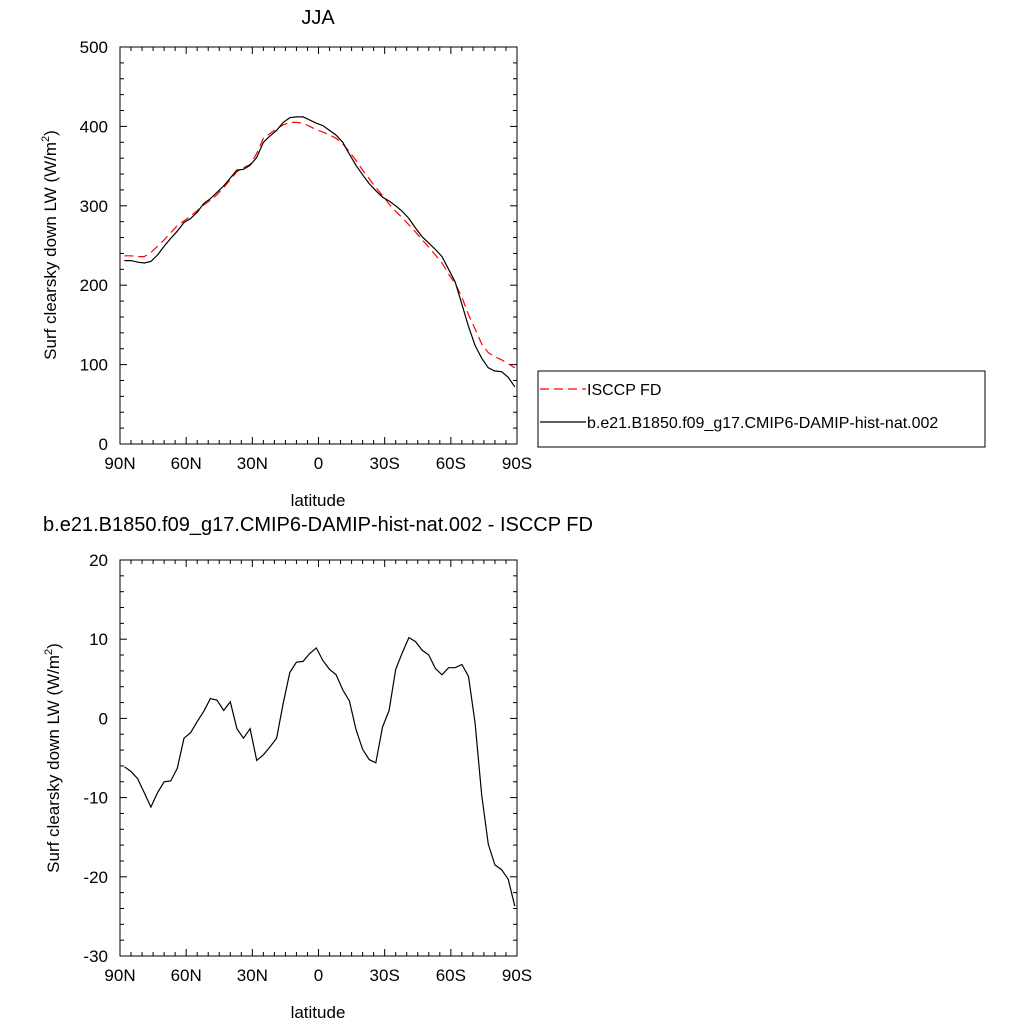 This screenshot has width=1024, height=1024. What do you see at coordinates (95, 877) in the screenshot?
I see `y-tick-label: -20` at bounding box center [95, 877].